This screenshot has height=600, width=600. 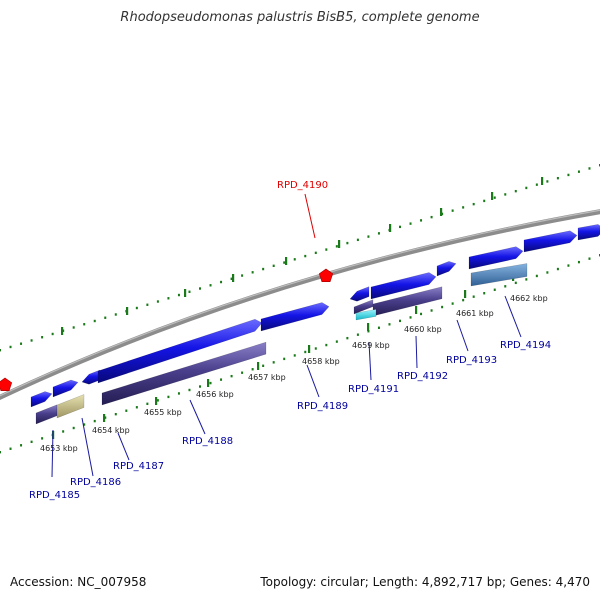 I want to click on gene-label: RPD_4187, so click(x=138, y=466).